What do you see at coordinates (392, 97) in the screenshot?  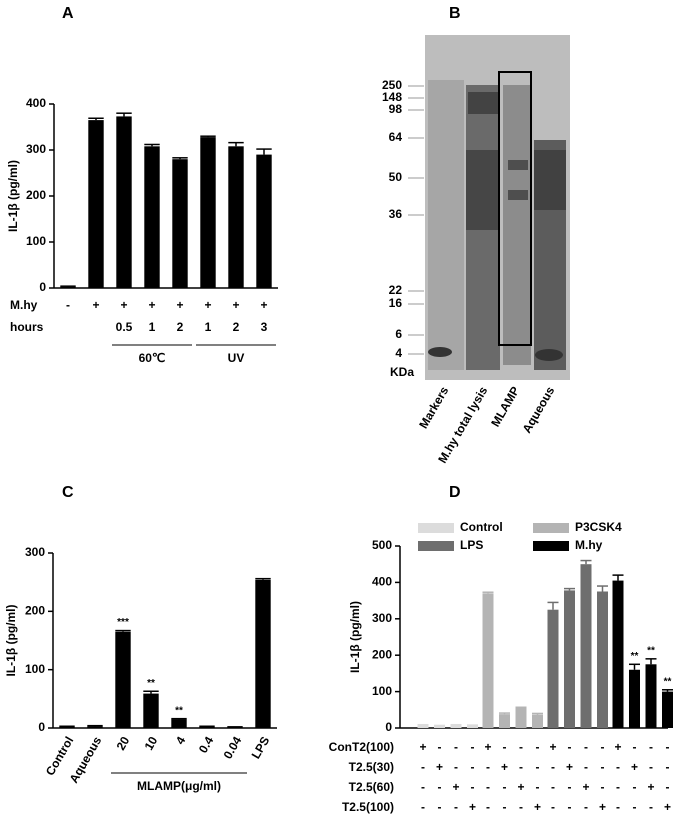 I see `marker-label: 148` at bounding box center [392, 97].